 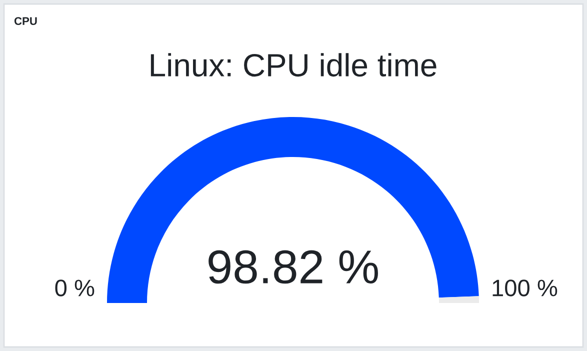 What do you see at coordinates (74, 288) in the screenshot?
I see `text: 0 %` at bounding box center [74, 288].